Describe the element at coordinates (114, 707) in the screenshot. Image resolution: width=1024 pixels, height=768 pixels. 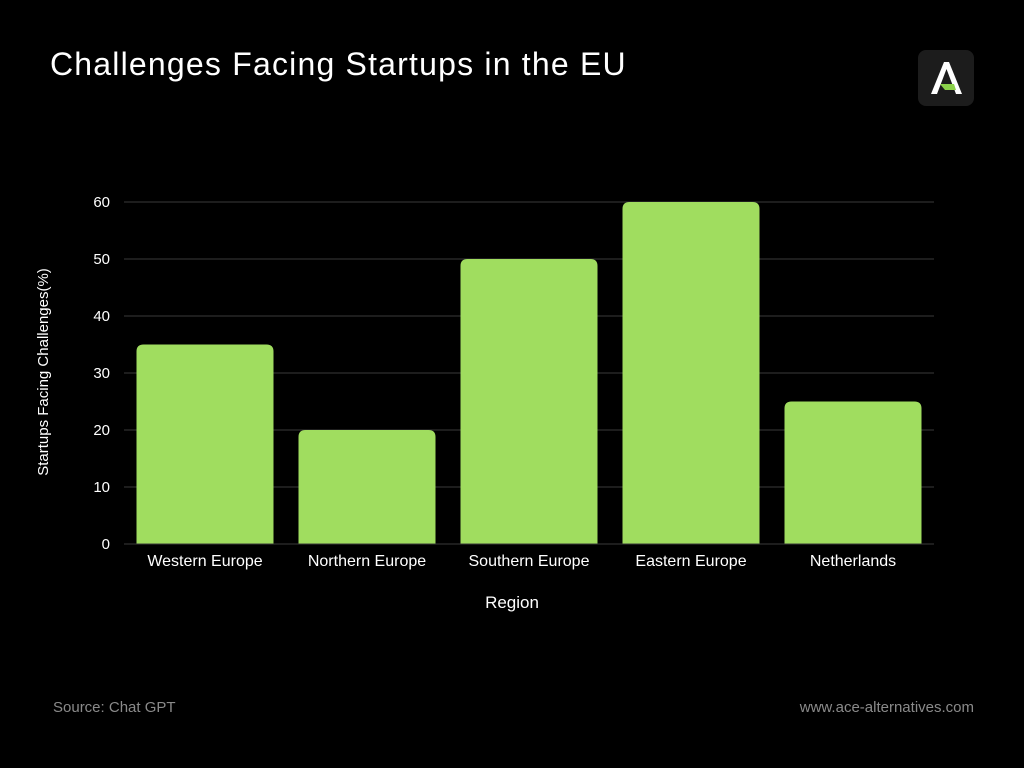
I see `source-label: Source: Chat GPT` at that location.